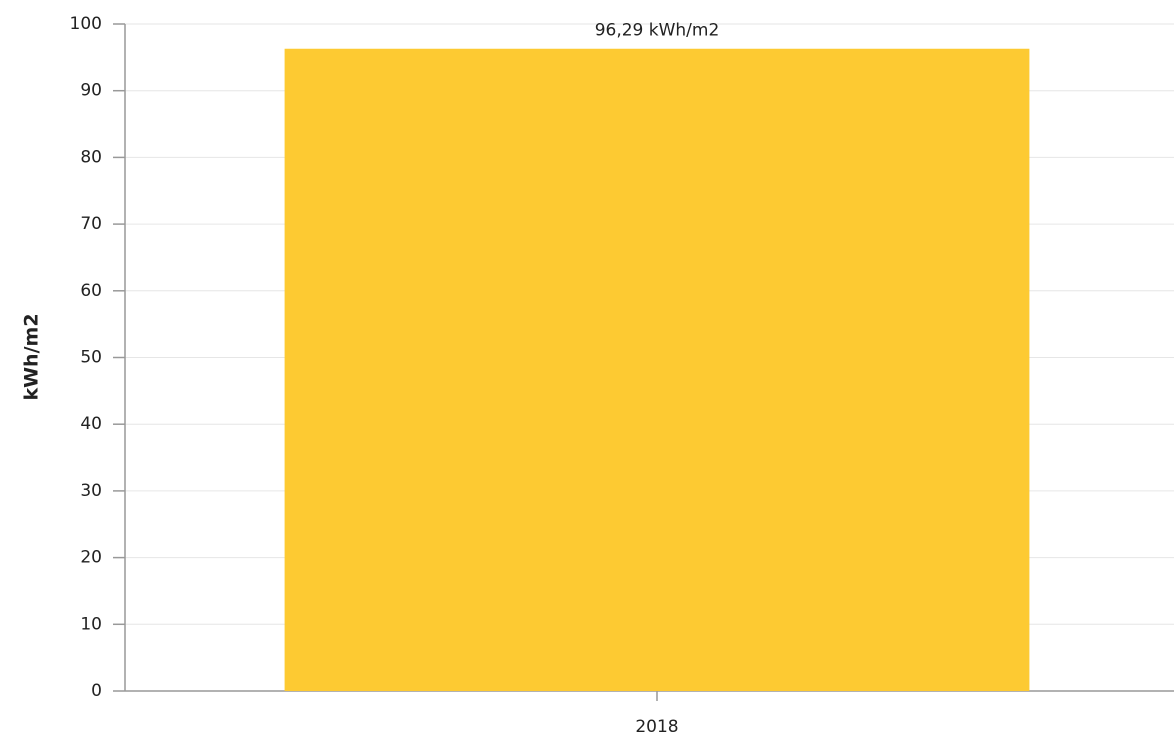 The width and height of the screenshot is (1174, 744). What do you see at coordinates (91, 157) in the screenshot?
I see `y-tick-label: 80` at bounding box center [91, 157].